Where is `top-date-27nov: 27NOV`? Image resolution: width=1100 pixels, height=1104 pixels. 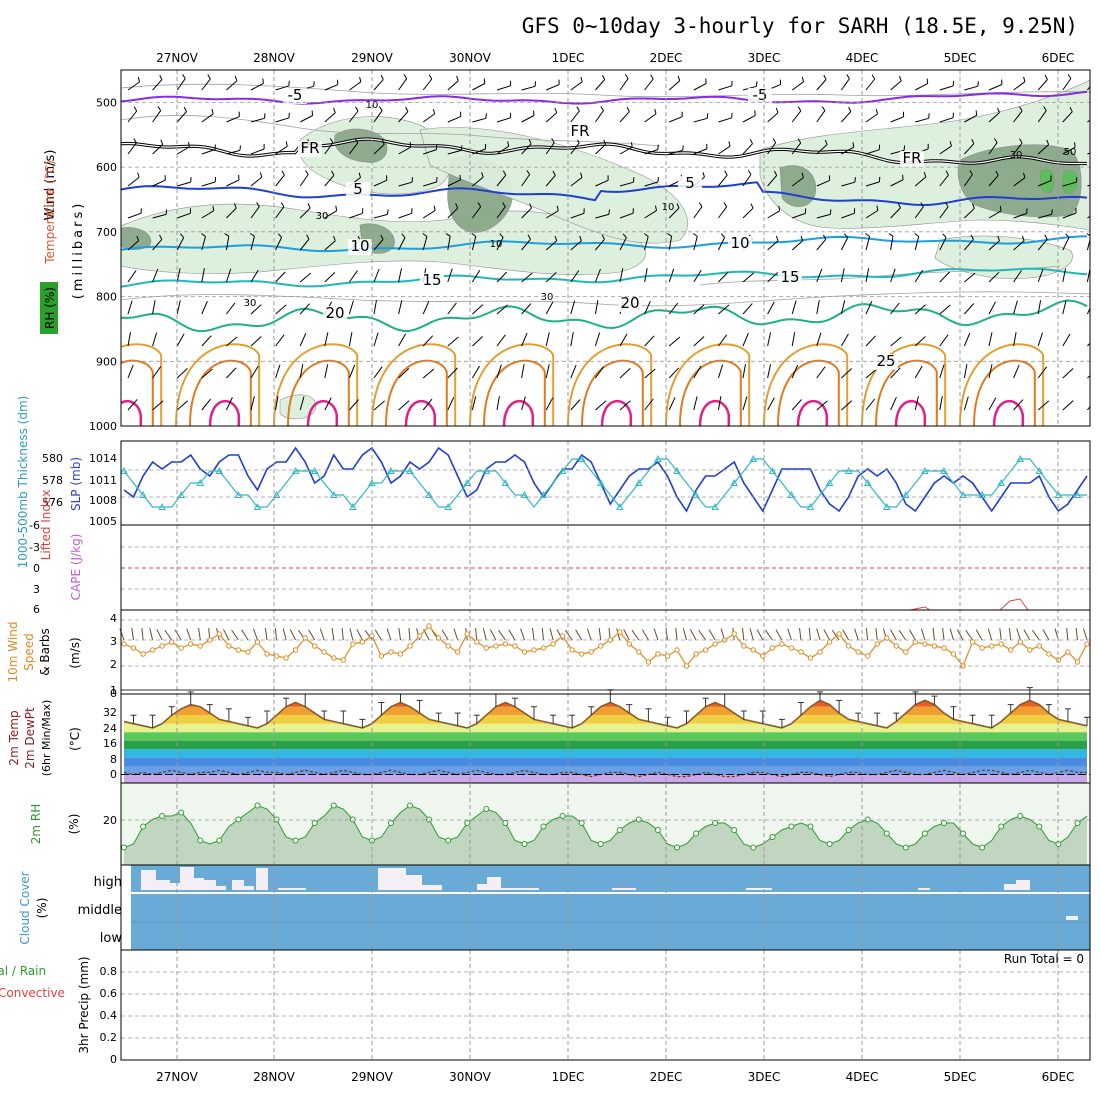
top-date-27nov: 27NOV is located at coordinates (177, 58).